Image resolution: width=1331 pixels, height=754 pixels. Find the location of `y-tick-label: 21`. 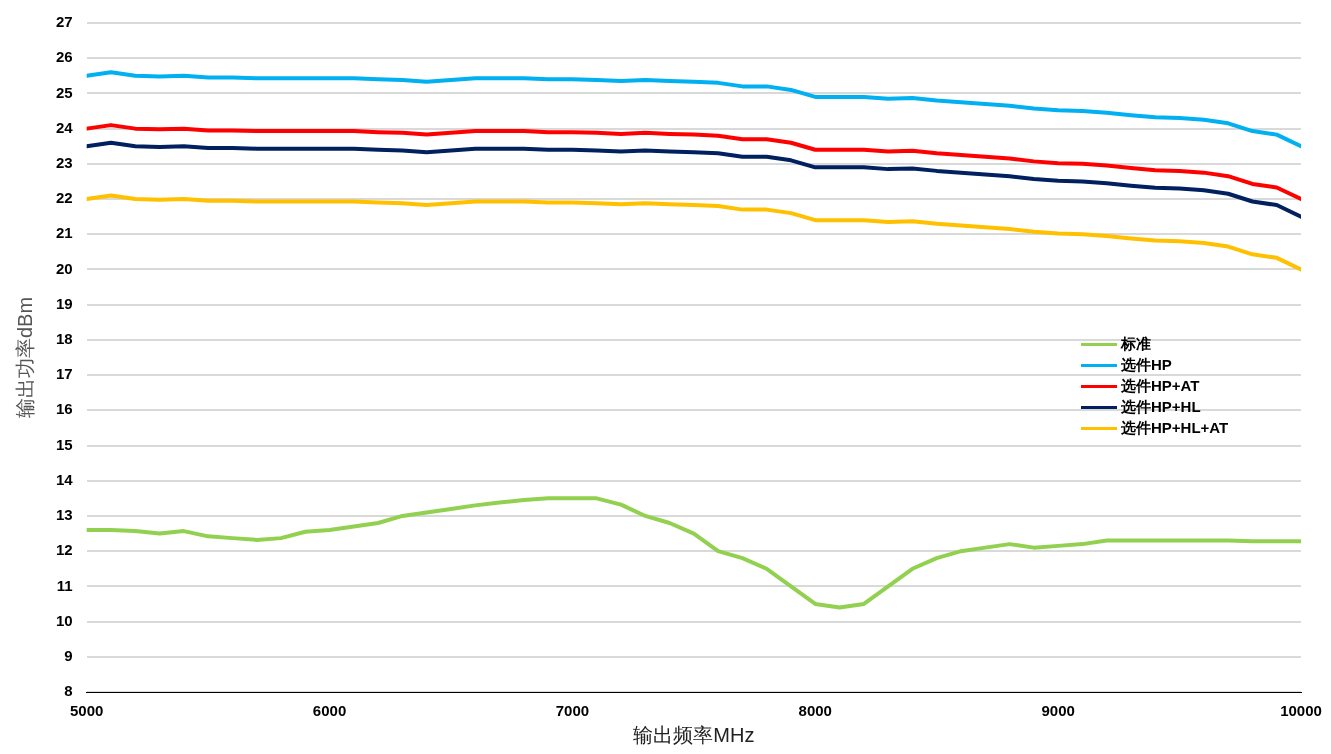

y-tick-label: 21 is located at coordinates (64, 233).